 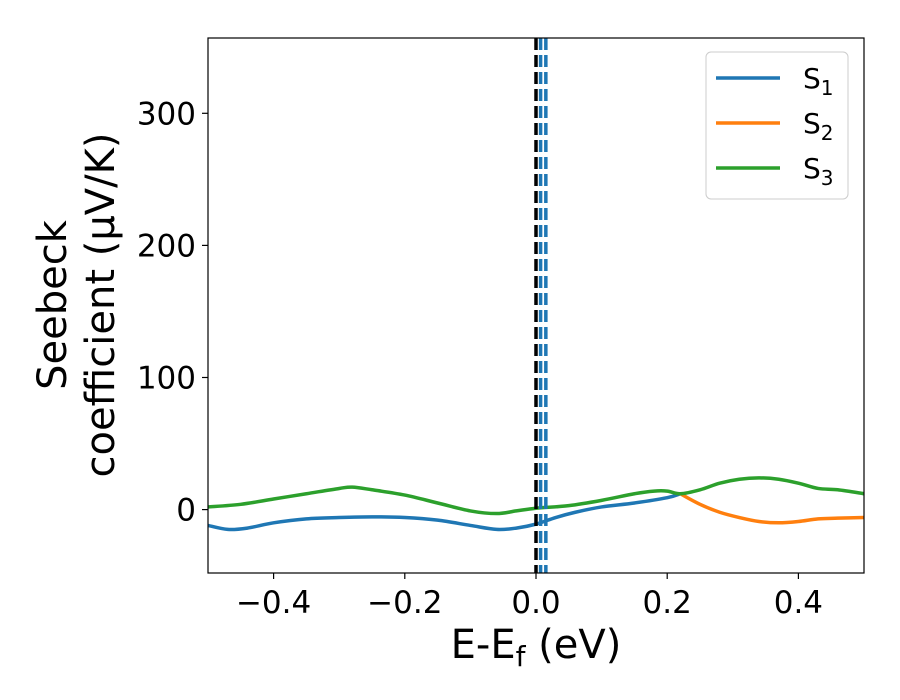 What do you see at coordinates (667, 603) in the screenshot?
I see `x-tick-label: 0.2` at bounding box center [667, 603].